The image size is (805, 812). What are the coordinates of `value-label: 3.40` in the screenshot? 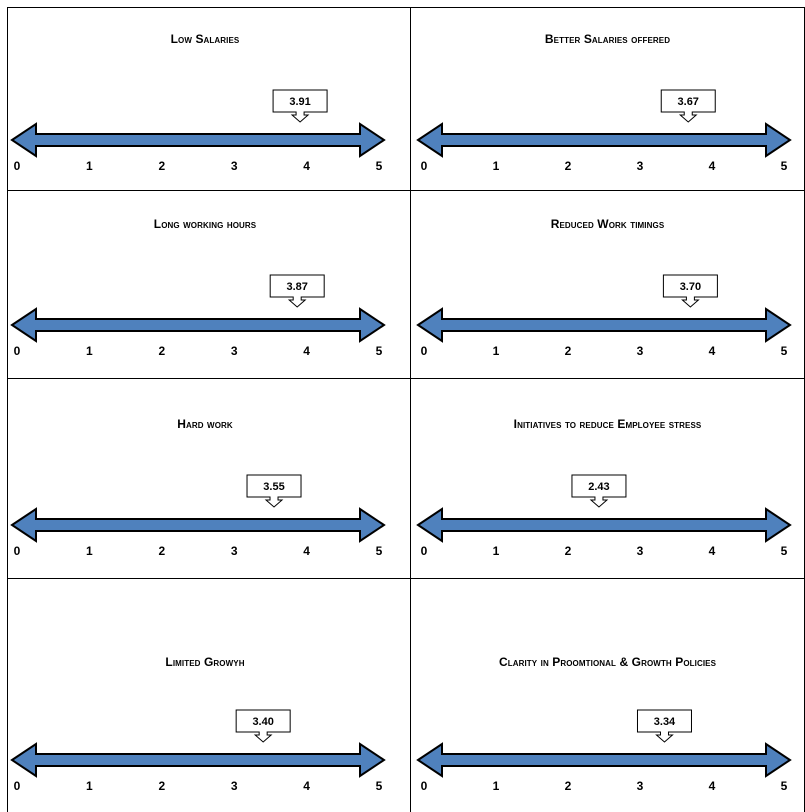 It's located at (262, 722).